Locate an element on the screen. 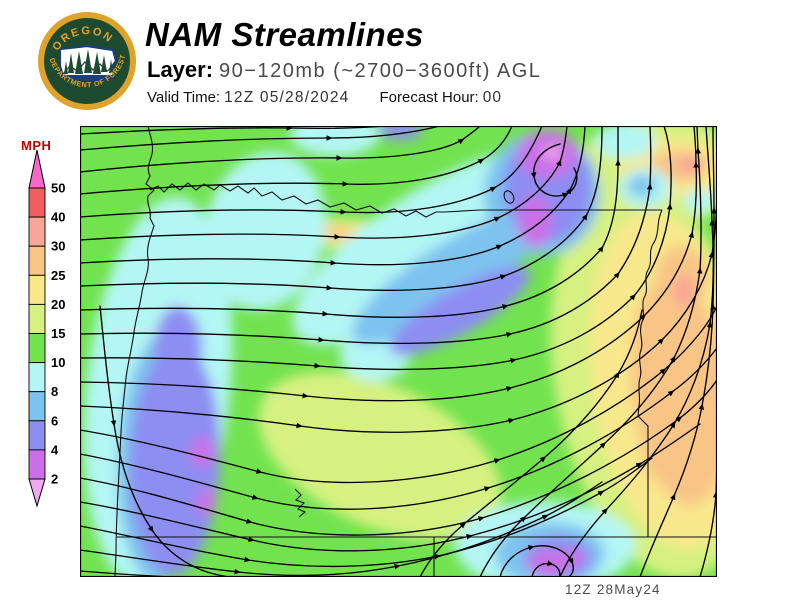  legend-tick-10: 10 is located at coordinates (58, 362).